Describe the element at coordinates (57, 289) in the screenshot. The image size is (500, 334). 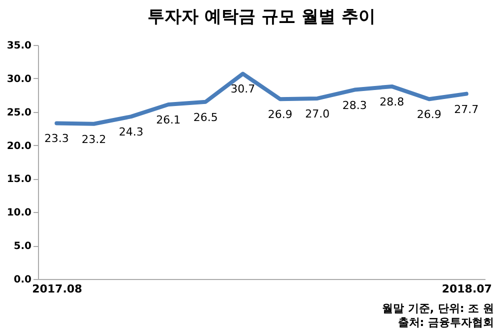
I see `x-tick-label: 2017.08` at that location.